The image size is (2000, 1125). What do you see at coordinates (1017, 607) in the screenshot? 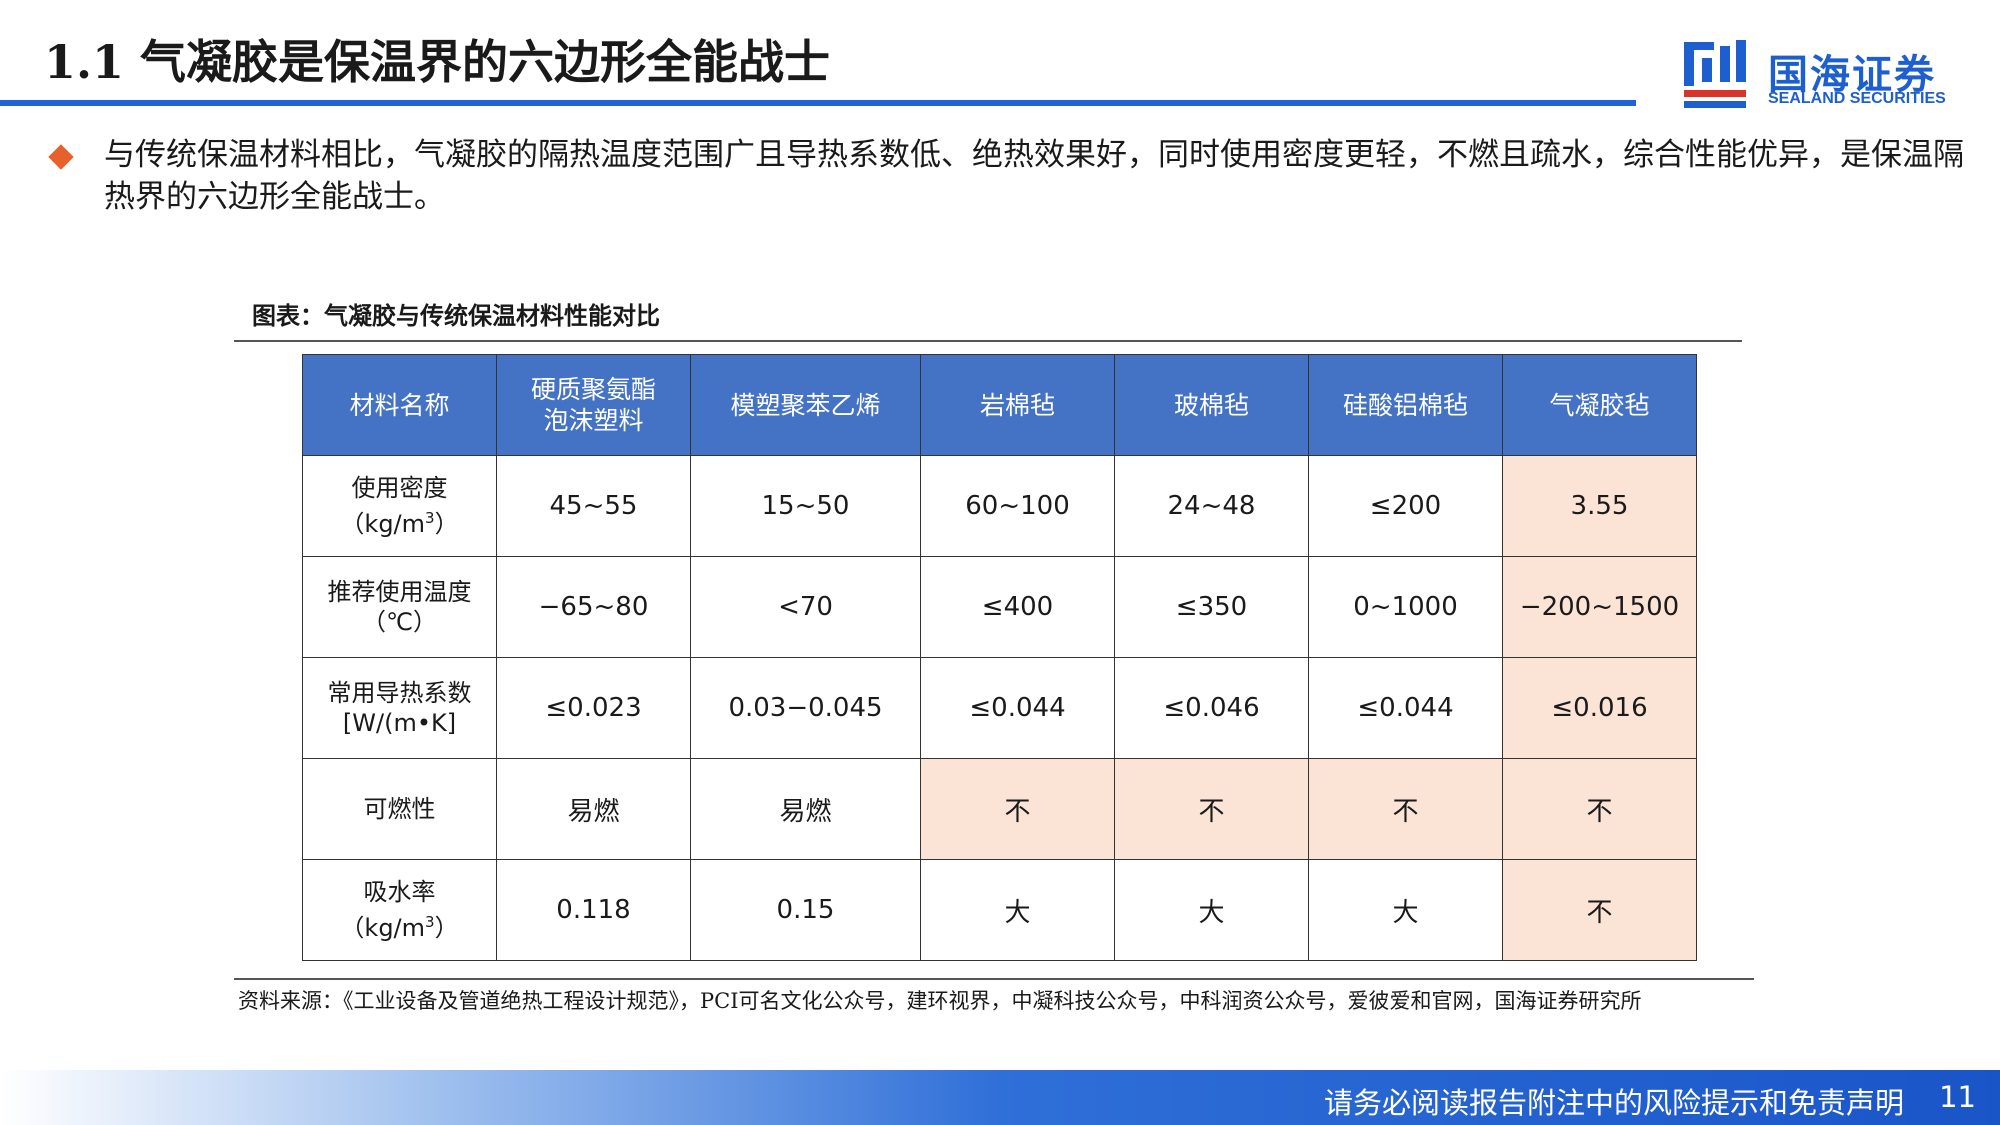
I see `table-cell: ≤400` at bounding box center [1017, 607].